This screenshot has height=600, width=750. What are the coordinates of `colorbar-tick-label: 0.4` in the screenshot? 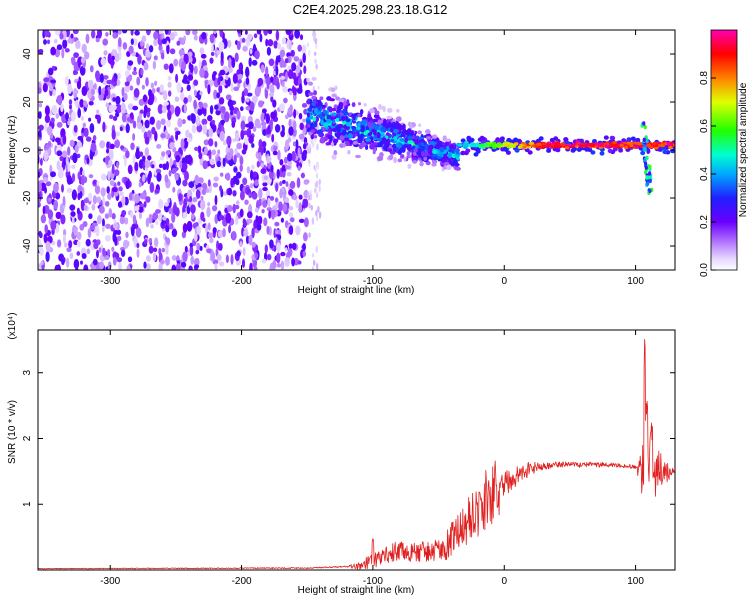 It's located at (704, 174).